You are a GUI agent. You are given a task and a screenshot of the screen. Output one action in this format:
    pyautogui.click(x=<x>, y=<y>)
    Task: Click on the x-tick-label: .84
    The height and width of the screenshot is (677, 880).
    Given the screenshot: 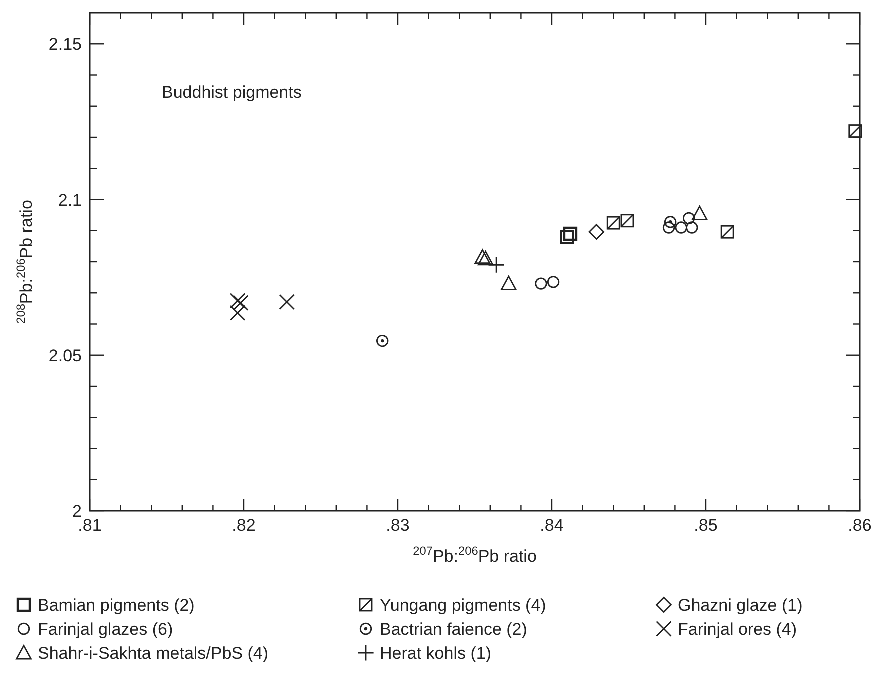 What is the action you would take?
    pyautogui.click(x=552, y=525)
    